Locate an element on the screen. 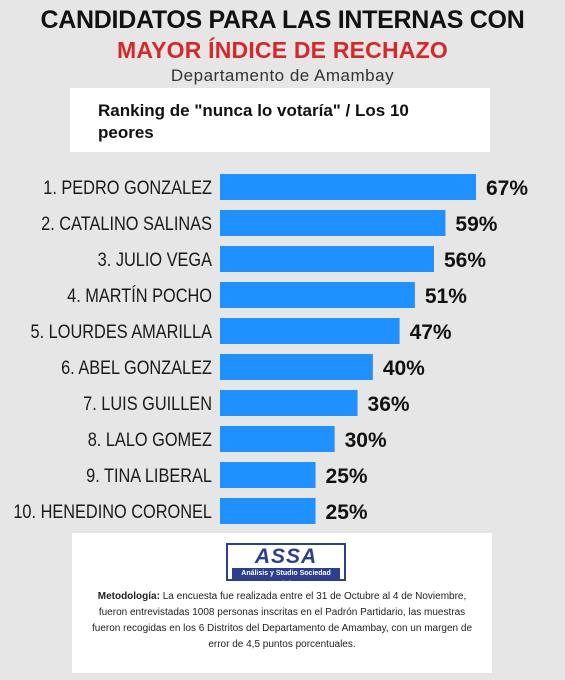 This screenshot has width=565, height=680. logo-text: ASSA is located at coordinates (286, 556).